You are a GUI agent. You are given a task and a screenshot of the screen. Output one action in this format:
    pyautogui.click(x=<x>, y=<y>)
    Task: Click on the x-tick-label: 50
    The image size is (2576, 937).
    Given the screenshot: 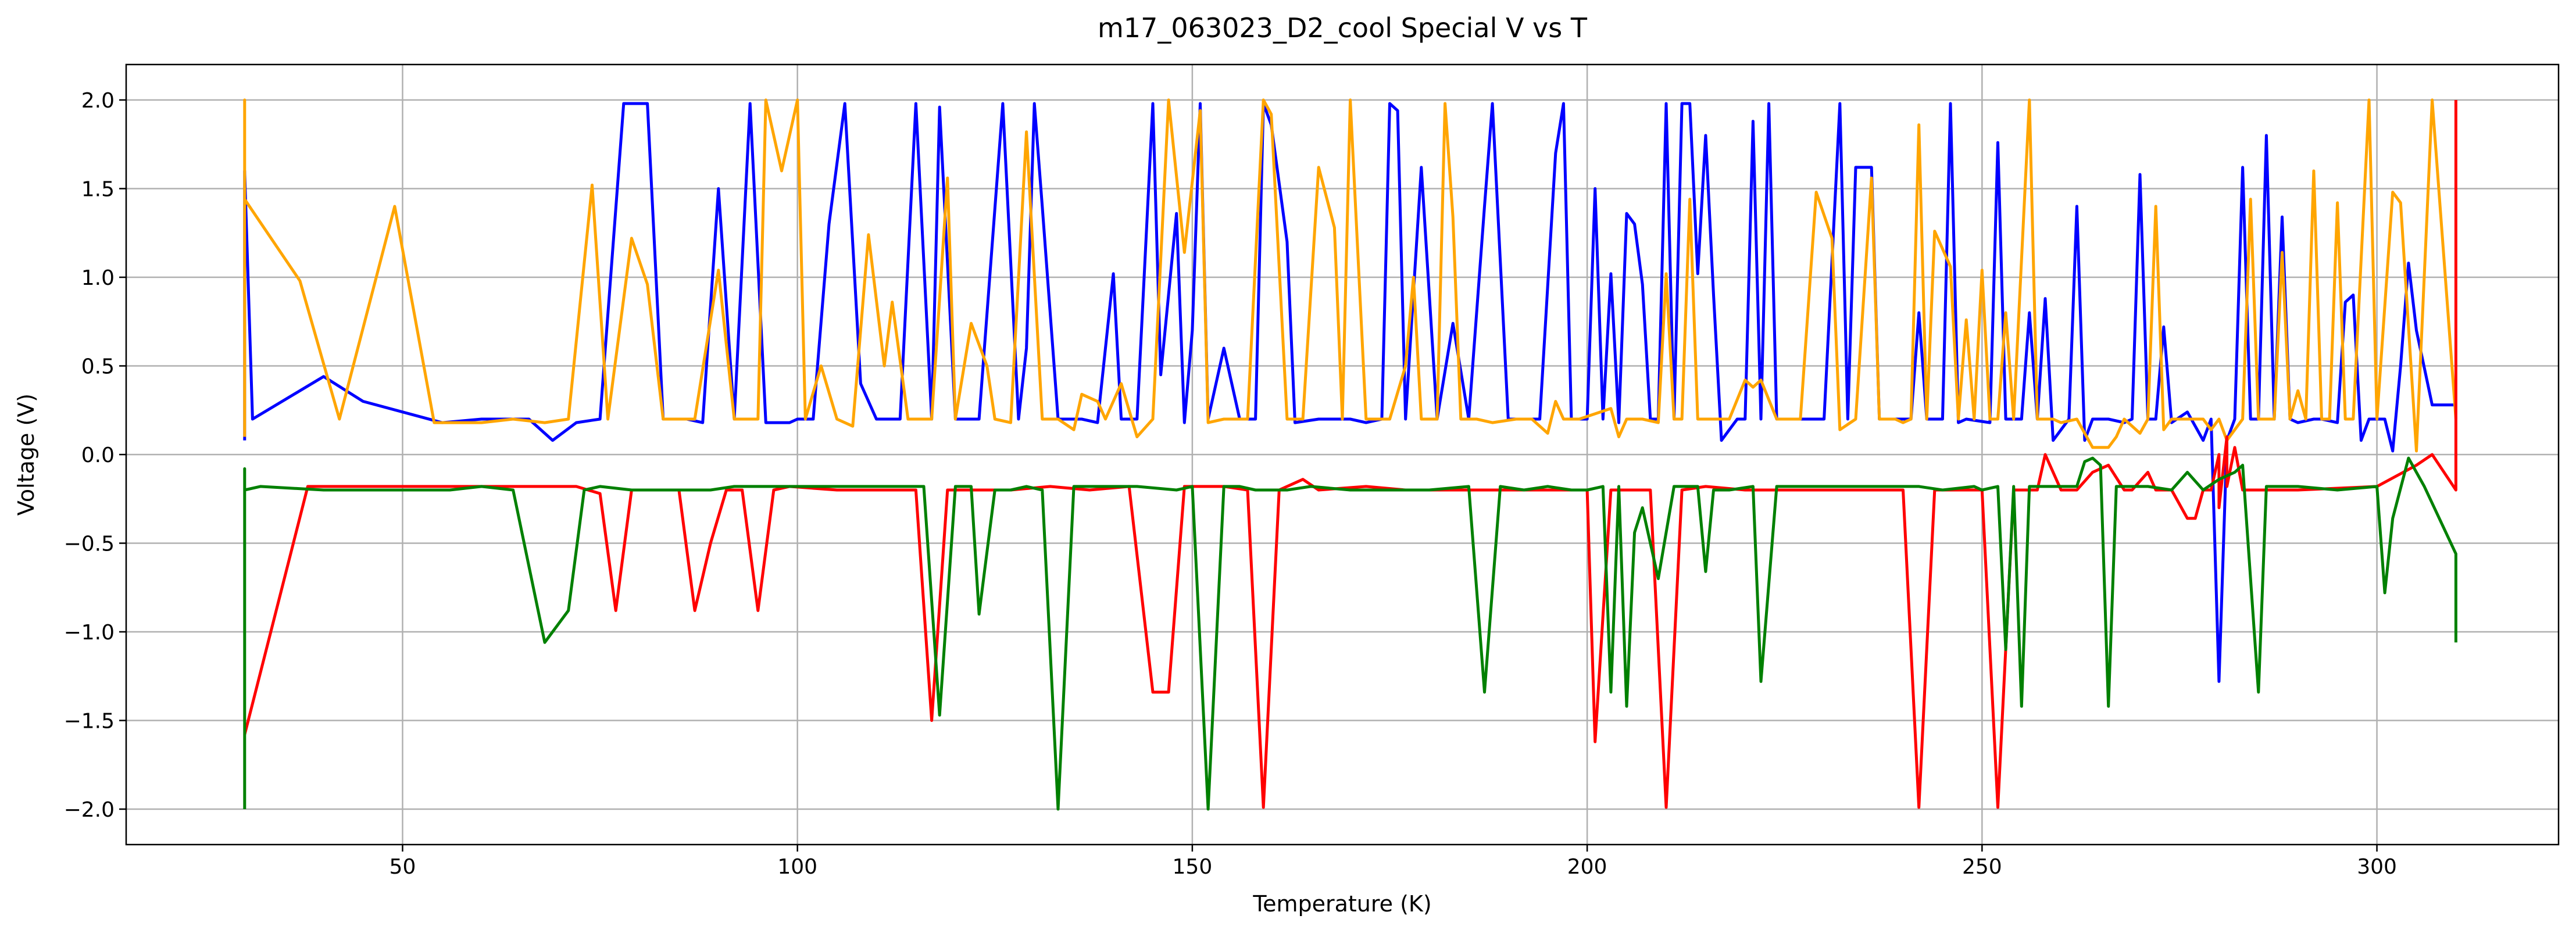 What is the action you would take?
    pyautogui.click(x=403, y=867)
    